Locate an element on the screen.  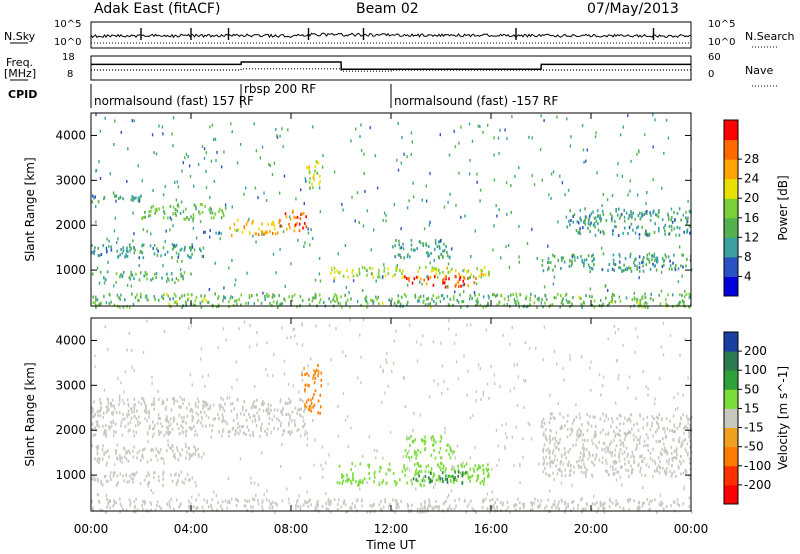
freq-unit-label: [MHz] is located at coordinates (20, 73).